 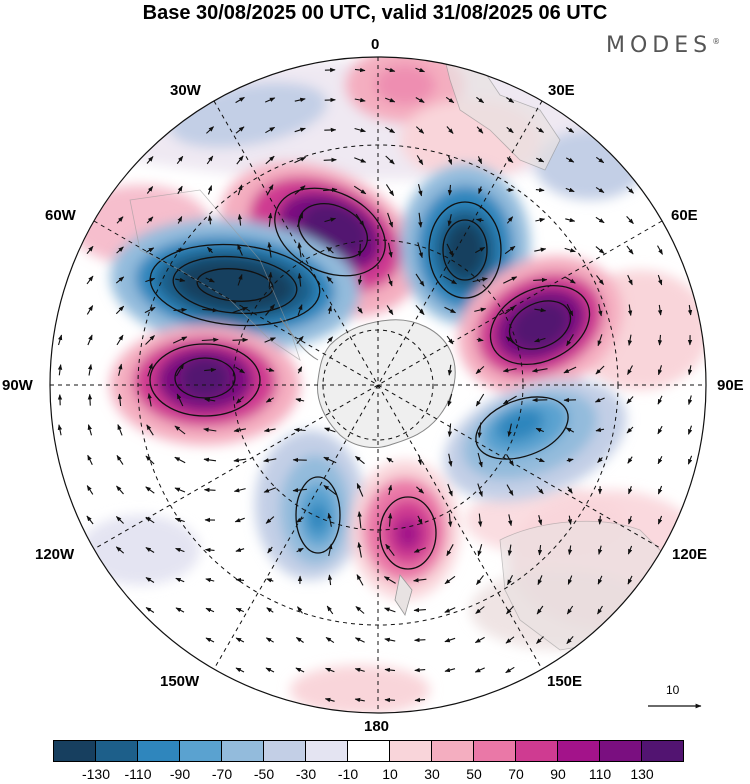 What do you see at coordinates (390, 774) in the screenshot?
I see `colorbar-tick-label: 10` at bounding box center [390, 774].